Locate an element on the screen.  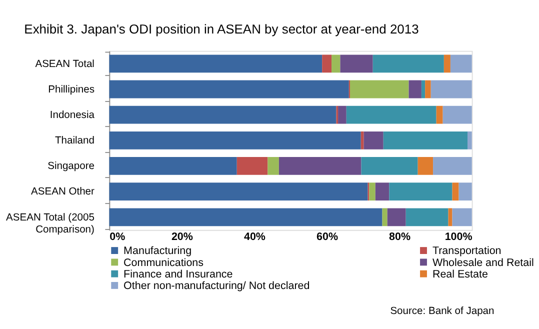
y-tick-label: Indonesia is located at coordinates (72, 115).